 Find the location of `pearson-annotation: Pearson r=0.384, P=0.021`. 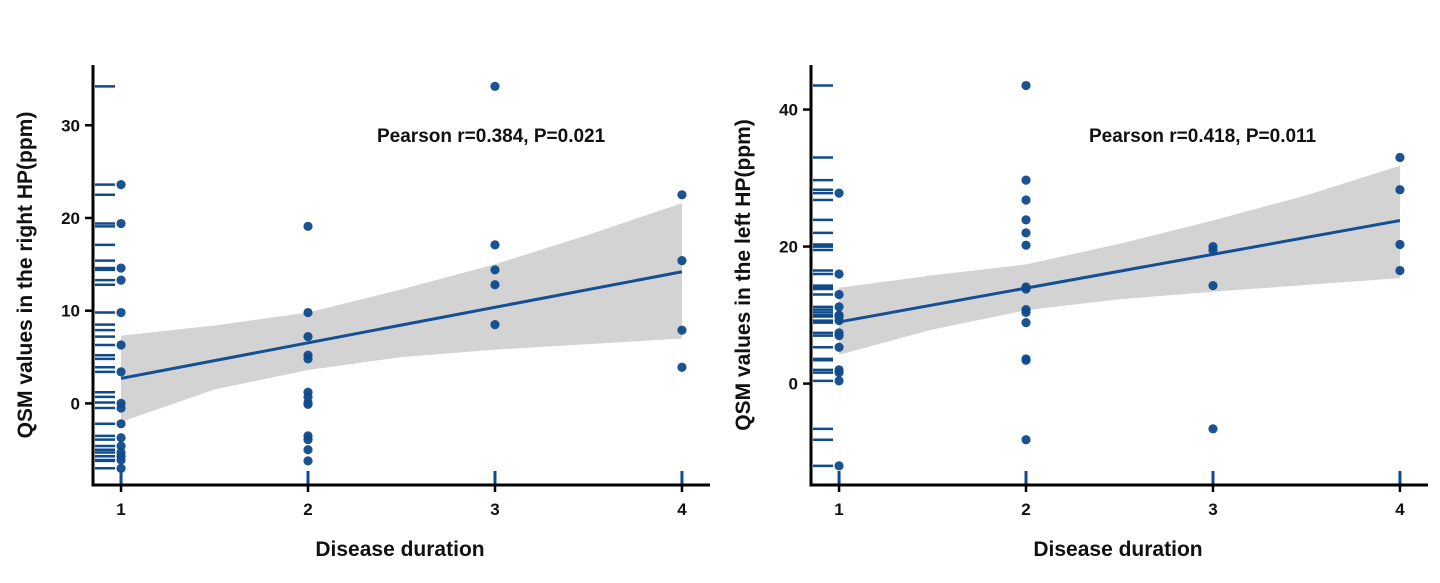

pearson-annotation: Pearson r=0.384, P=0.021 is located at coordinates (491, 136).